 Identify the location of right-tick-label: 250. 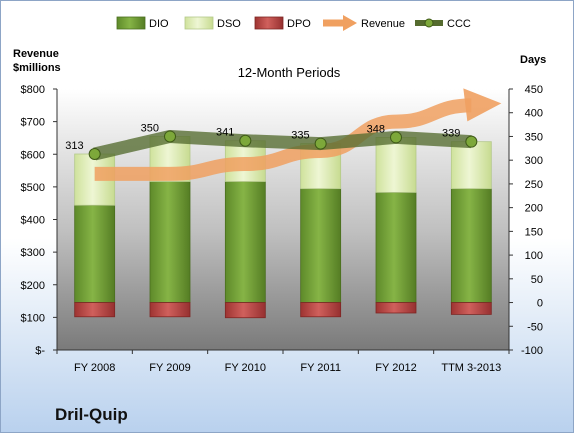
(534, 185).